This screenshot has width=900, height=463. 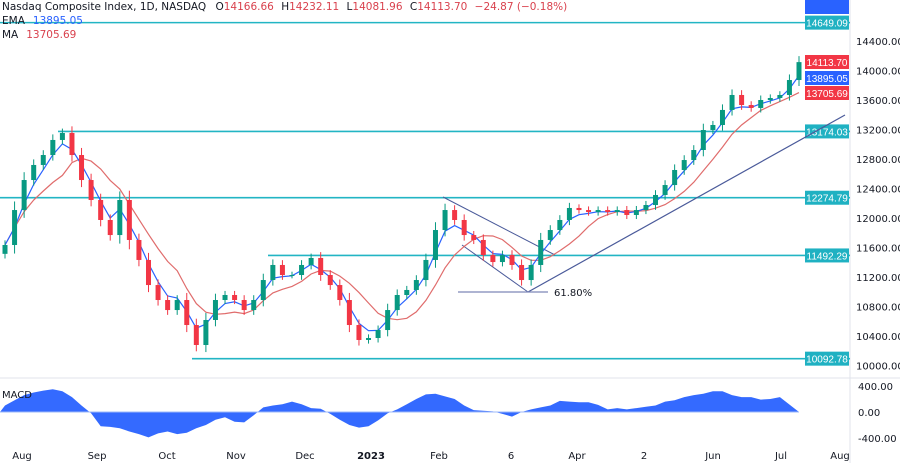 I want to click on date-tick-label: 2, so click(x=644, y=456).